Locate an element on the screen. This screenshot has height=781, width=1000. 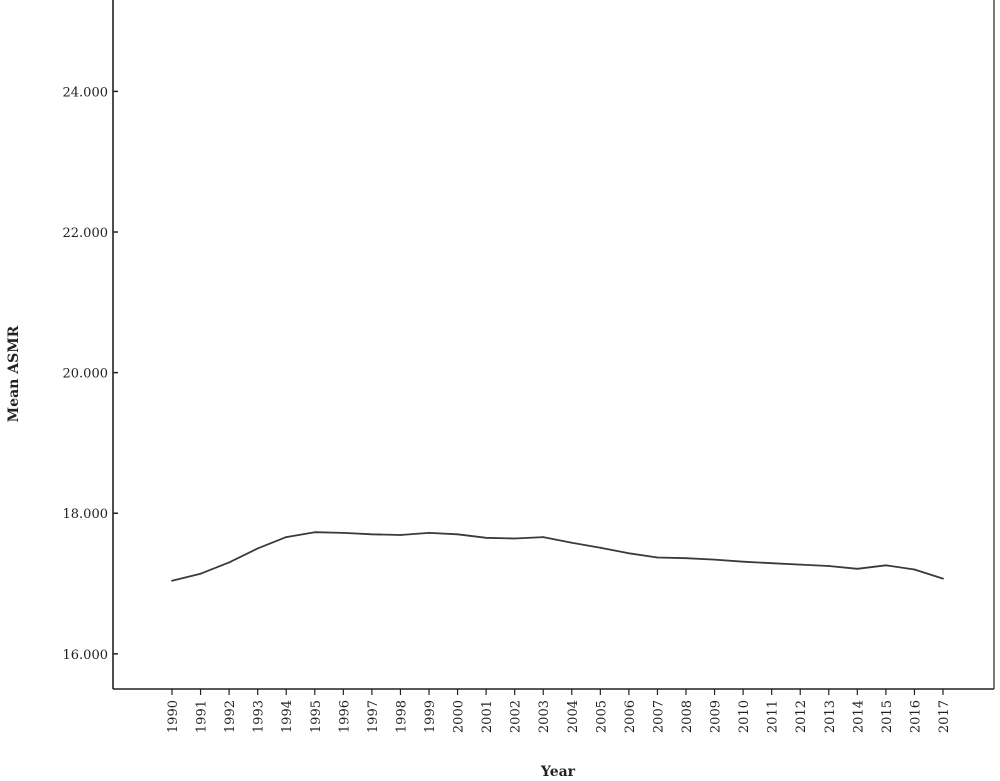
series-line is located at coordinates (557, 556).